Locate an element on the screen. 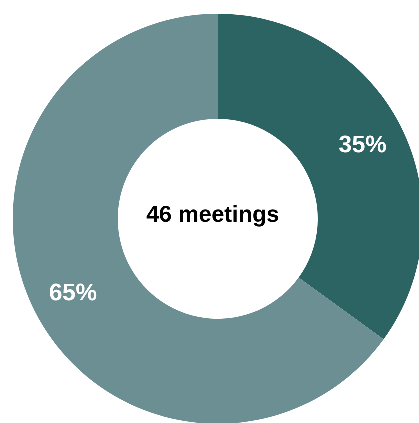  data-label: 65% is located at coordinates (73, 292).